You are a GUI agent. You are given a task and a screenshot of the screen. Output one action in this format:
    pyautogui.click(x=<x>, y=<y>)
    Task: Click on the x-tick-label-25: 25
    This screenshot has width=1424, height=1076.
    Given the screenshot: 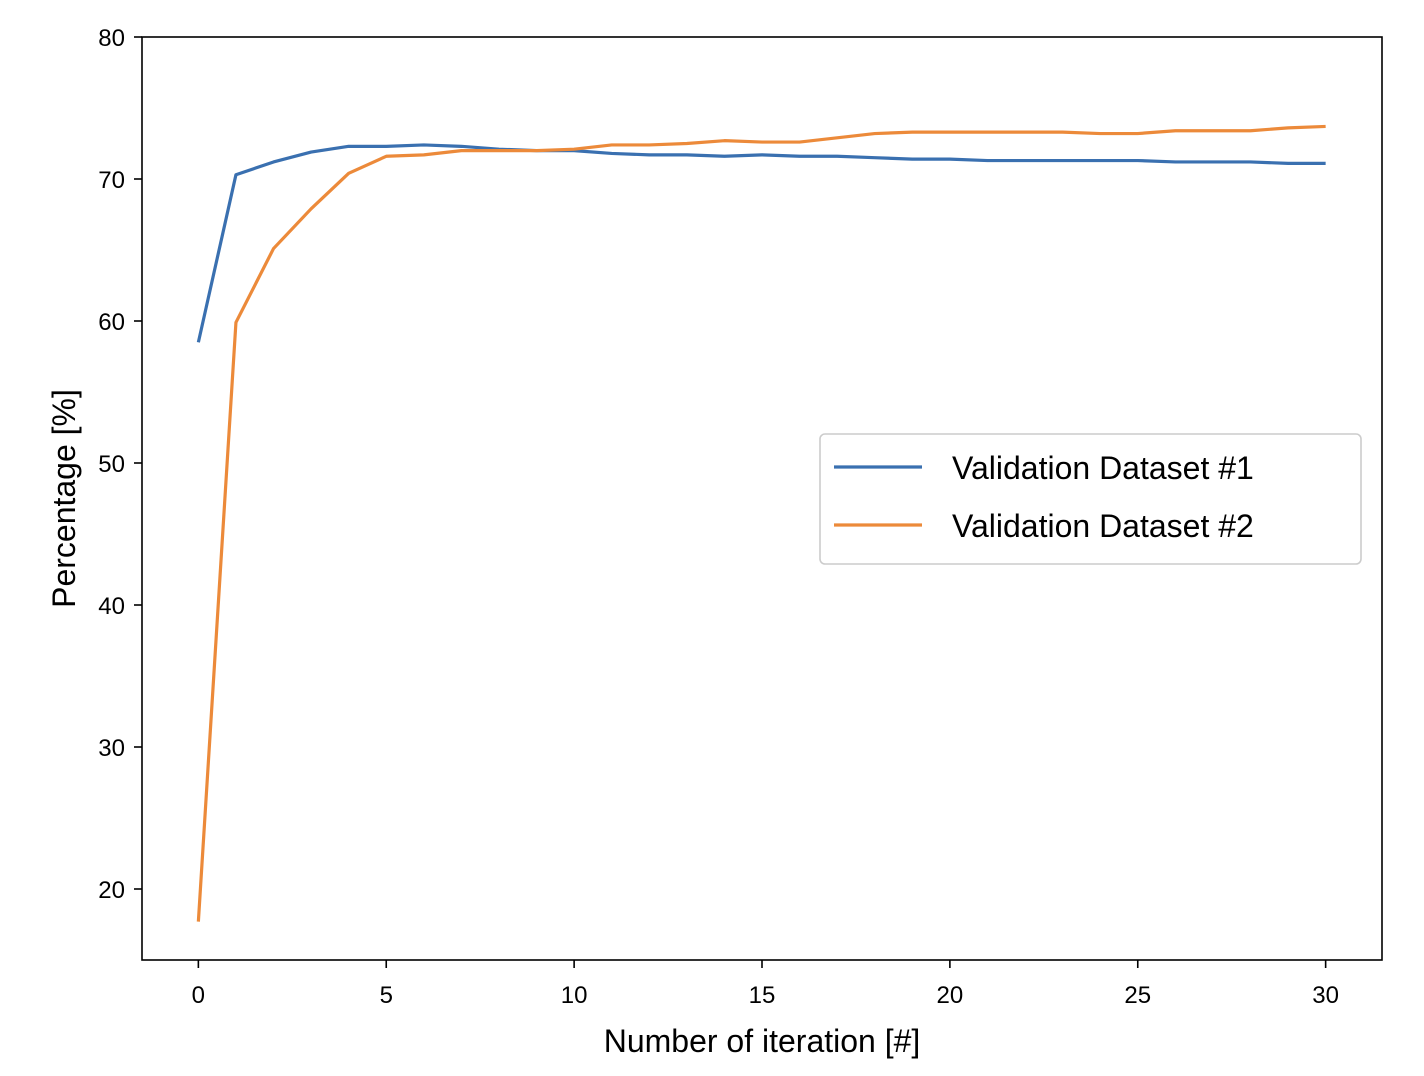 What is the action you would take?
    pyautogui.click(x=1137, y=995)
    